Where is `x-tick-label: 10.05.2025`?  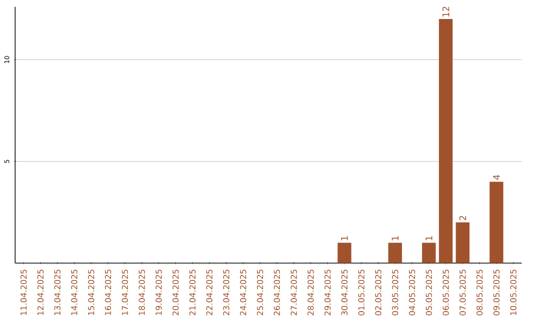 x-tick-label: 10.05.2025 is located at coordinates (513, 293).